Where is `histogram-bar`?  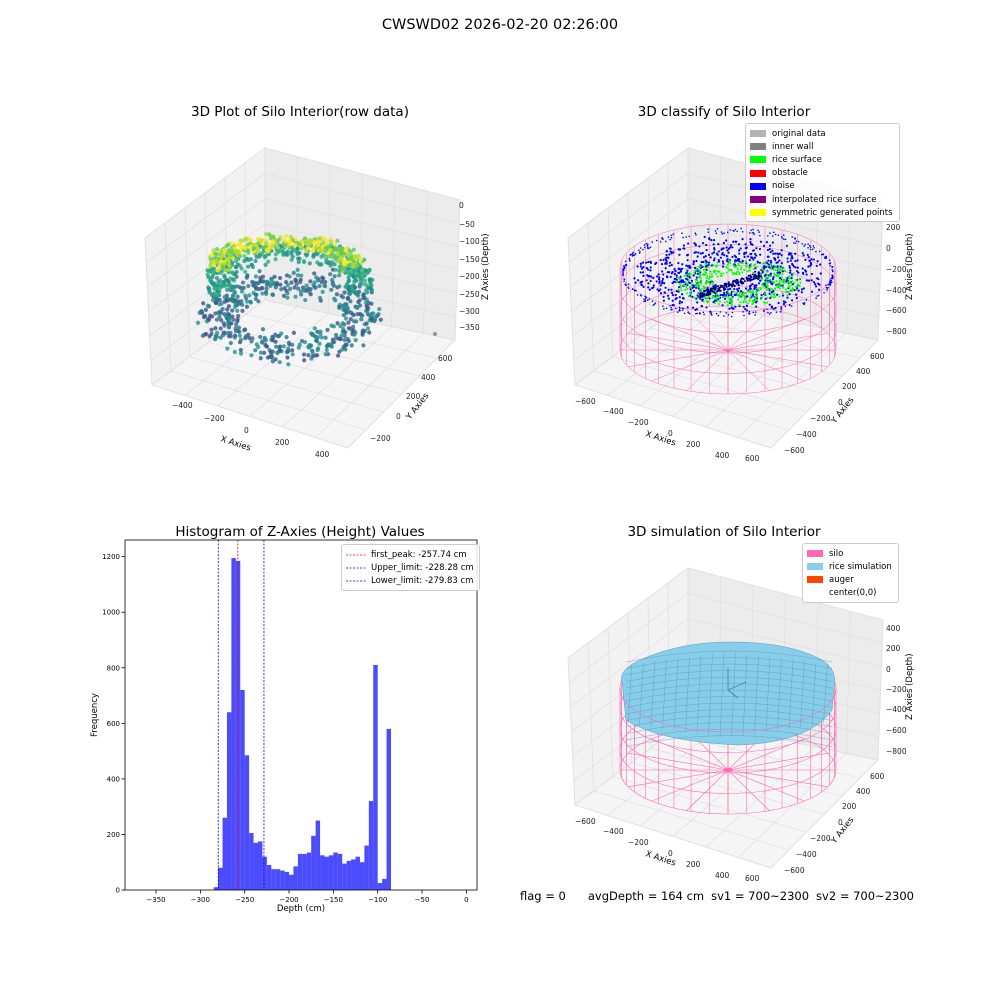
histogram-bar is located at coordinates (295, 878).